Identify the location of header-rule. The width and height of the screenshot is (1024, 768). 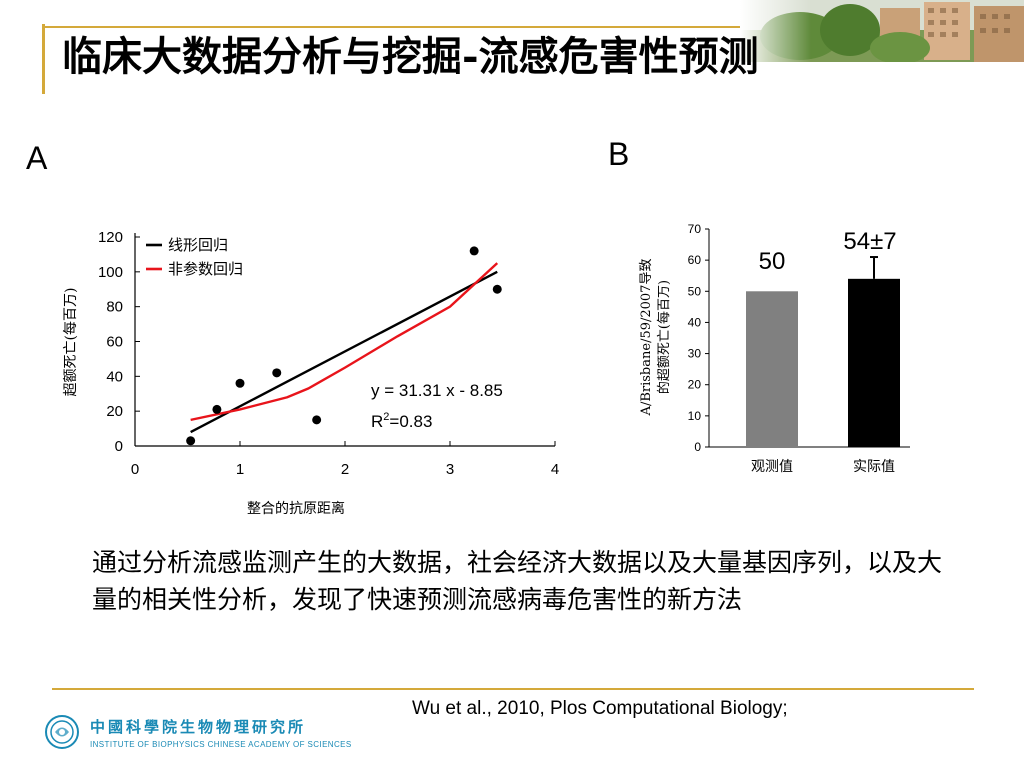
(394, 27).